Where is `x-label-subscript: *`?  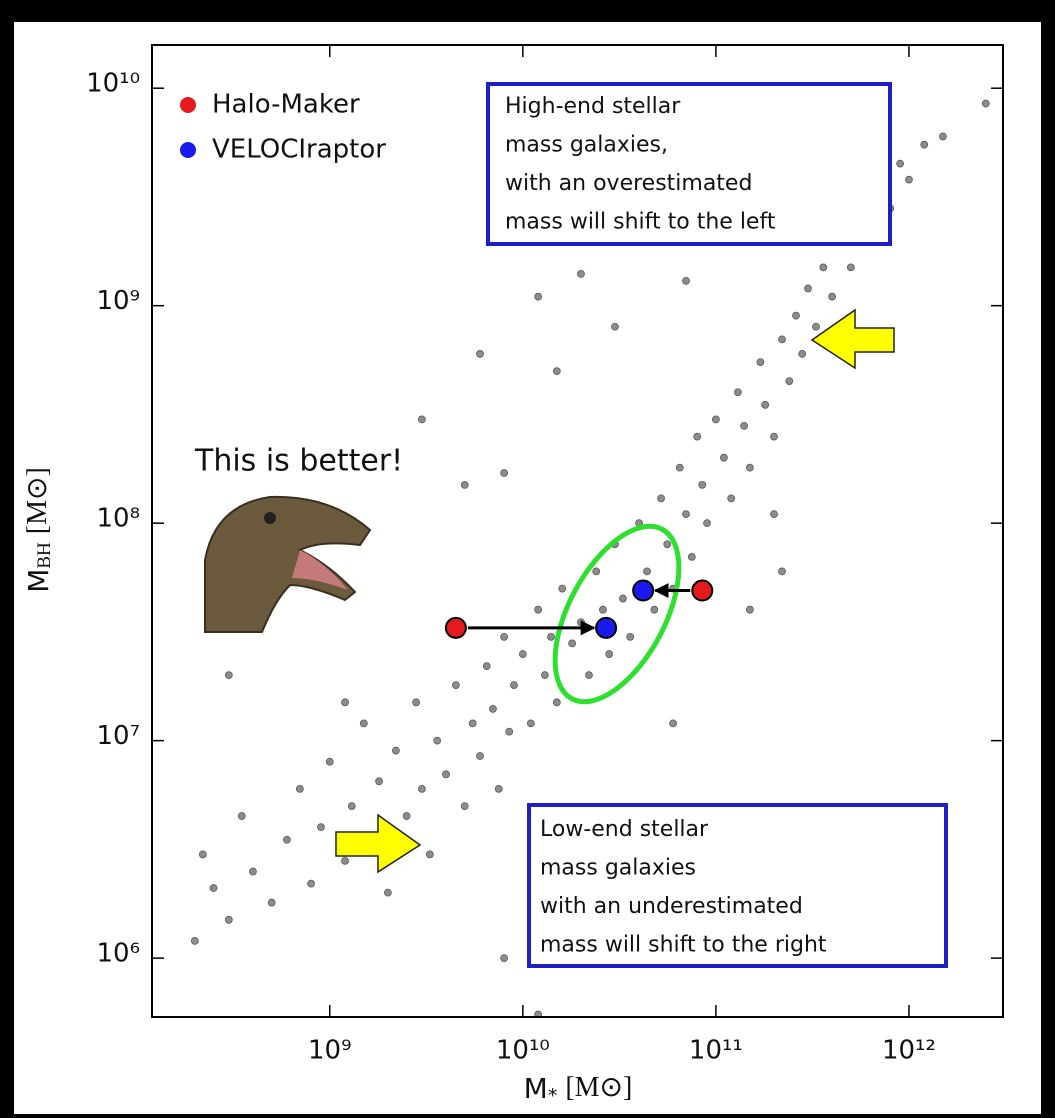 x-label-subscript: * is located at coordinates (553, 1096).